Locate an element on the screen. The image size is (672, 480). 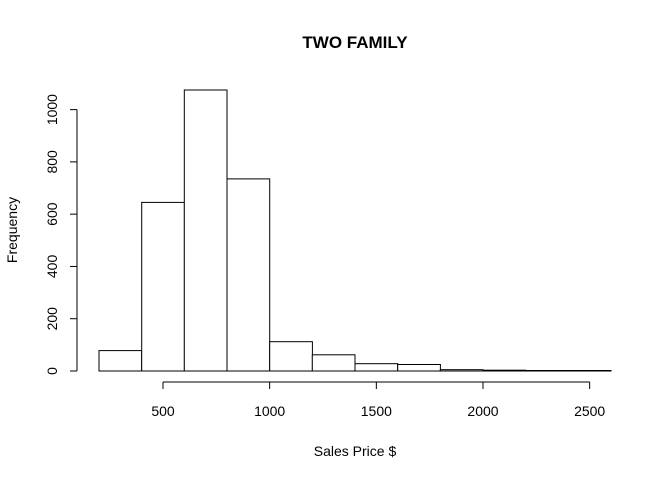
y-tick-label: 200 is located at coordinates (52, 319).